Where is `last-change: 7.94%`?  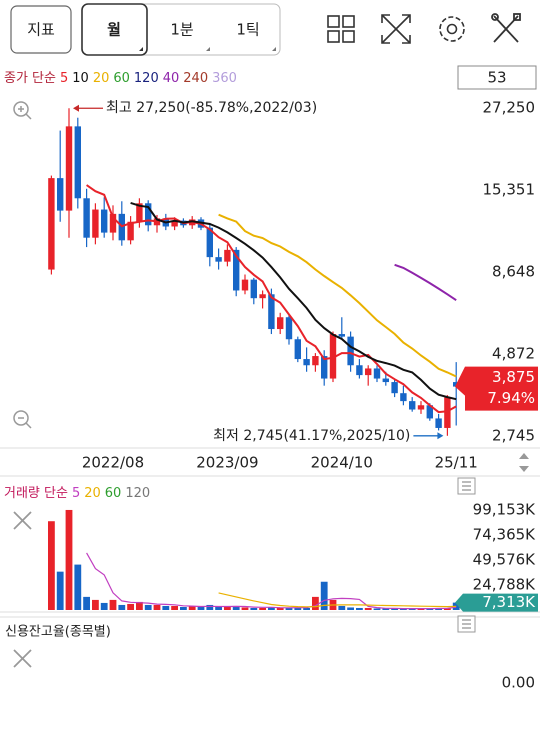
last-change: 7.94% is located at coordinates (511, 398).